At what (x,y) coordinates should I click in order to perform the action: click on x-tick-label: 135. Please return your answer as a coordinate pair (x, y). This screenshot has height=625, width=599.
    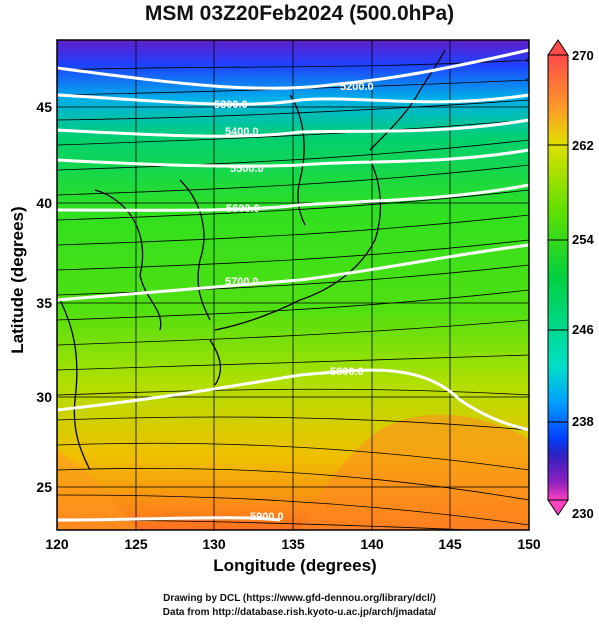
    Looking at the image, I should click on (293, 544).